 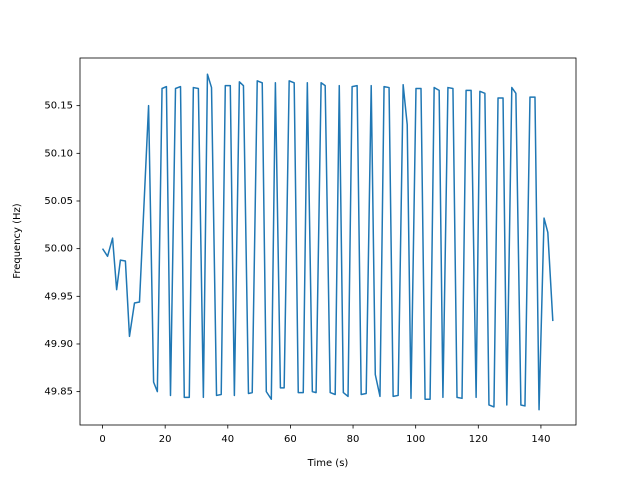 I want to click on x-tick-label: 60, so click(x=290, y=439).